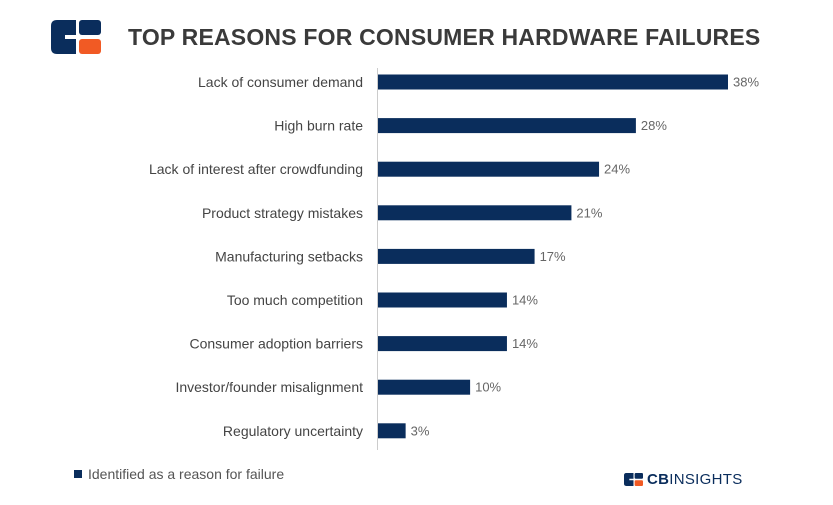 The width and height of the screenshot is (833, 505). What do you see at coordinates (269, 387) in the screenshot?
I see `category-label: Investor/founder misalignment` at bounding box center [269, 387].